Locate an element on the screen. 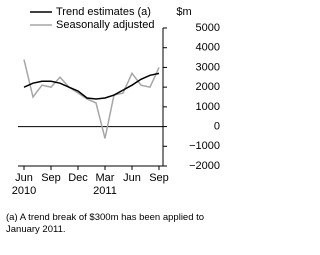 This screenshot has width=320, height=255. year-label: 2010 is located at coordinates (24, 191).